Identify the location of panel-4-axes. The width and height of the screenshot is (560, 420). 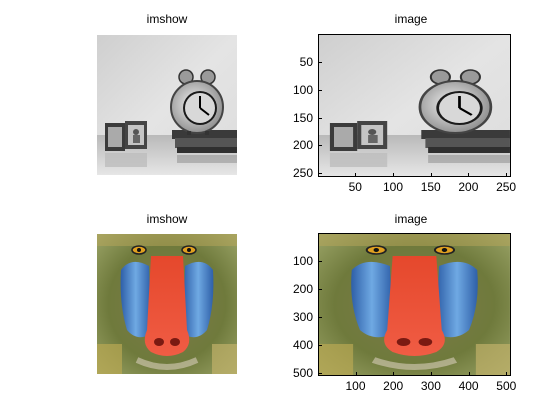
(414, 304).